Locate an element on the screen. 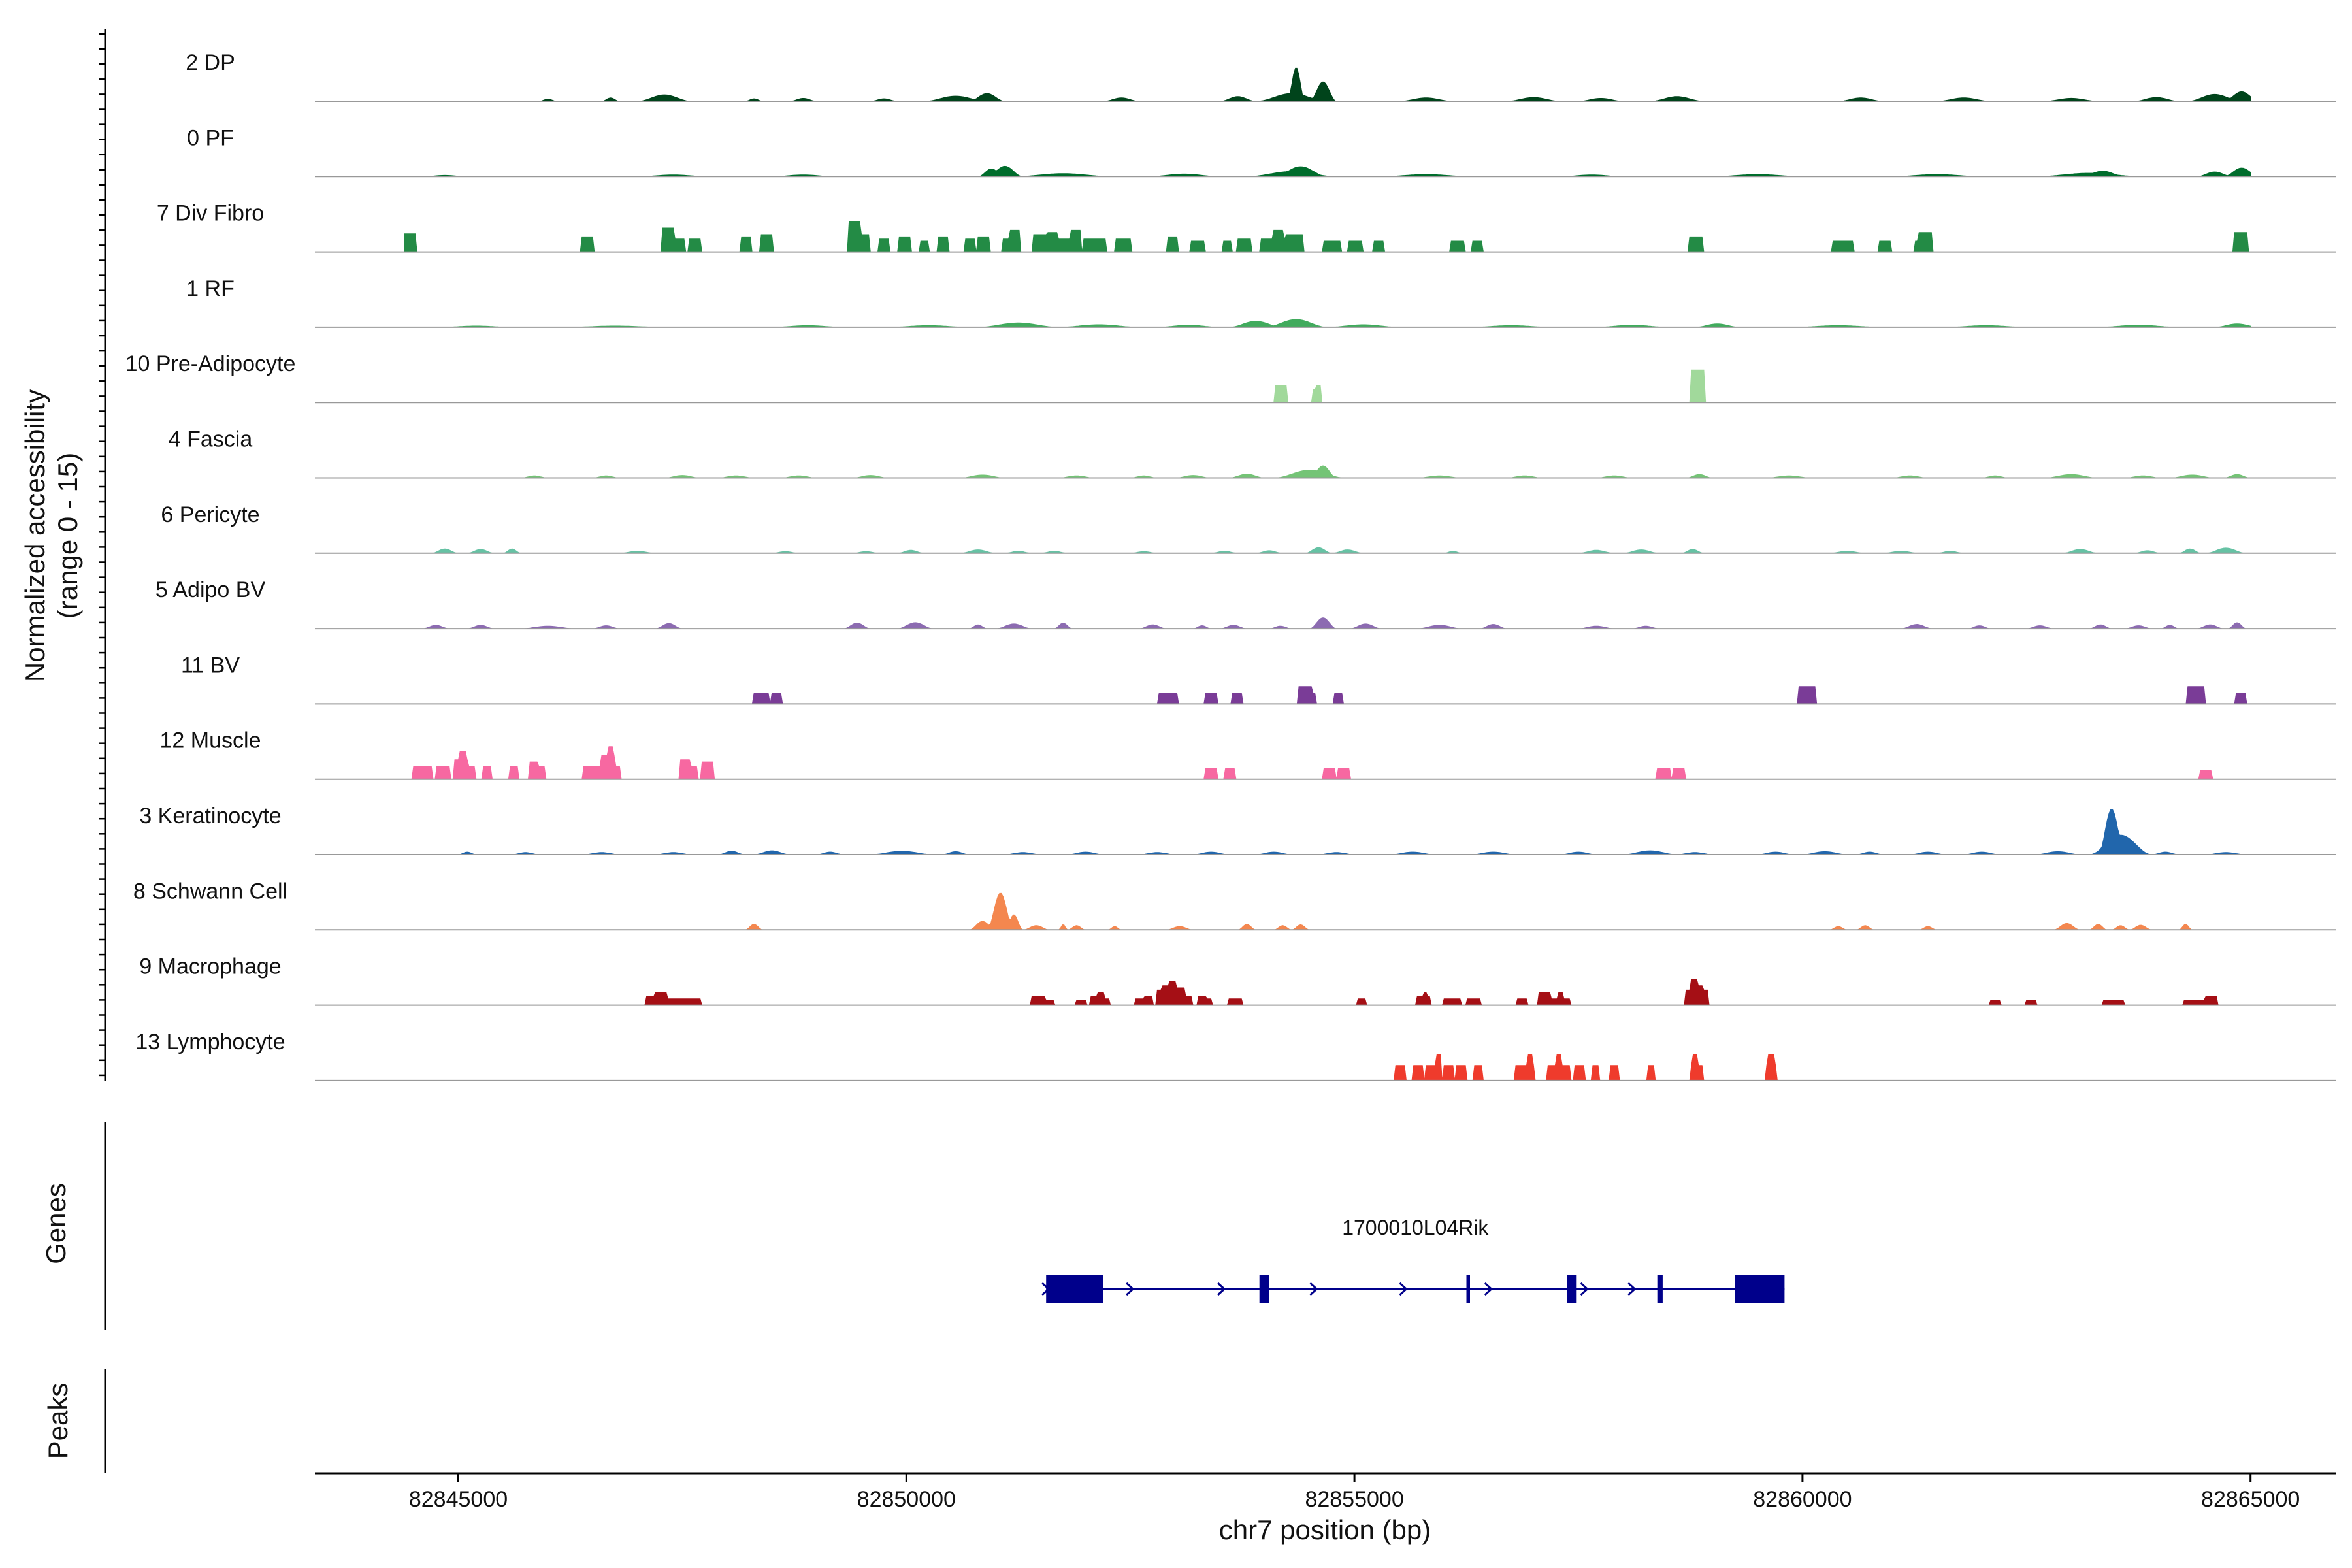 The height and width of the screenshot is (1568, 2352). track-10: 3 Keratinocyte is located at coordinates (1237, 829).